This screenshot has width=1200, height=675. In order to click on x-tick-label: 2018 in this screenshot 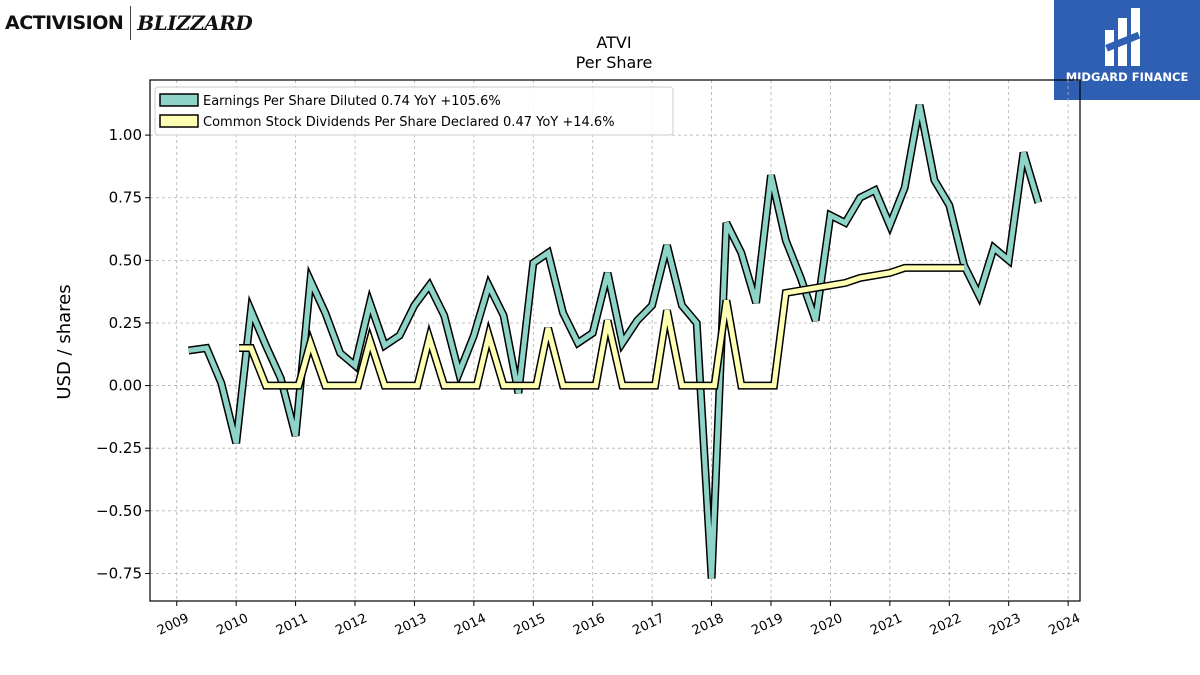, I will do `click(708, 625)`.